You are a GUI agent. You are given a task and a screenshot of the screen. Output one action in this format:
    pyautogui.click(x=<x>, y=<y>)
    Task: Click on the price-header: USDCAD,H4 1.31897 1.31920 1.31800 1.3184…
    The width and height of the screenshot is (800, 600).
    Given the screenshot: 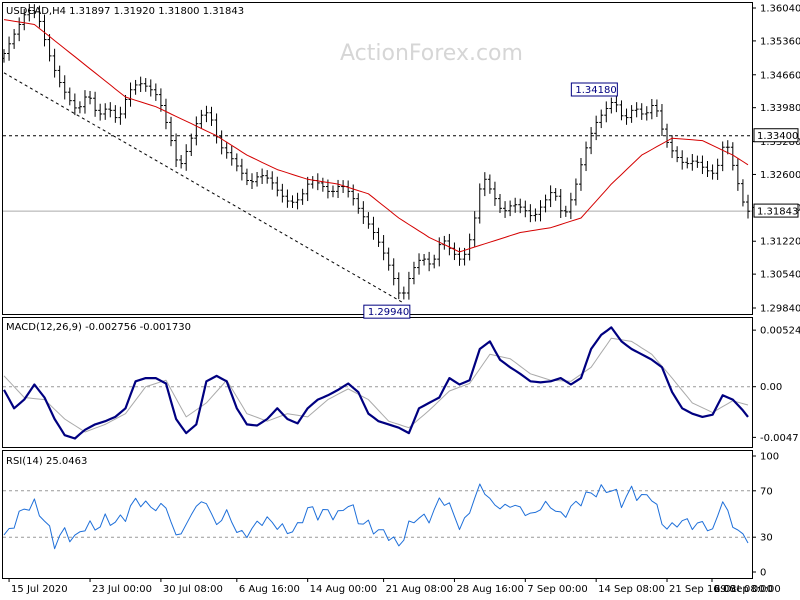 What is the action you would take?
    pyautogui.click(x=125, y=11)
    